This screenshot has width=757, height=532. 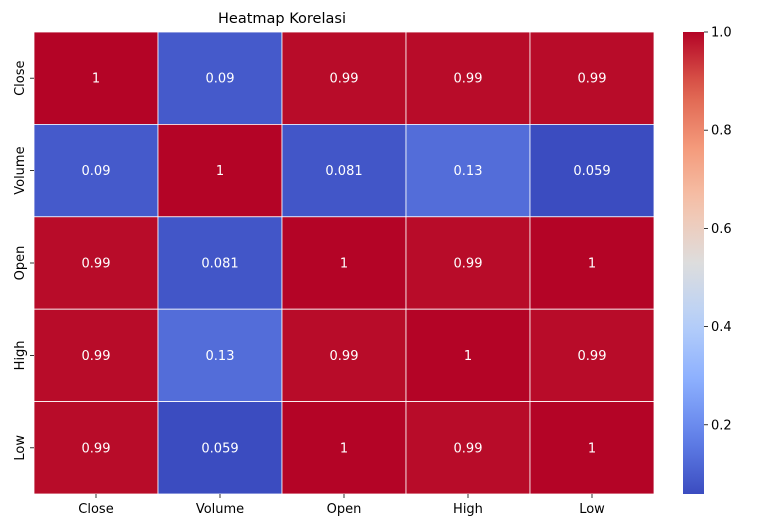 What do you see at coordinates (20, 448) in the screenshot?
I see `y-tick-label: Low` at bounding box center [20, 448].